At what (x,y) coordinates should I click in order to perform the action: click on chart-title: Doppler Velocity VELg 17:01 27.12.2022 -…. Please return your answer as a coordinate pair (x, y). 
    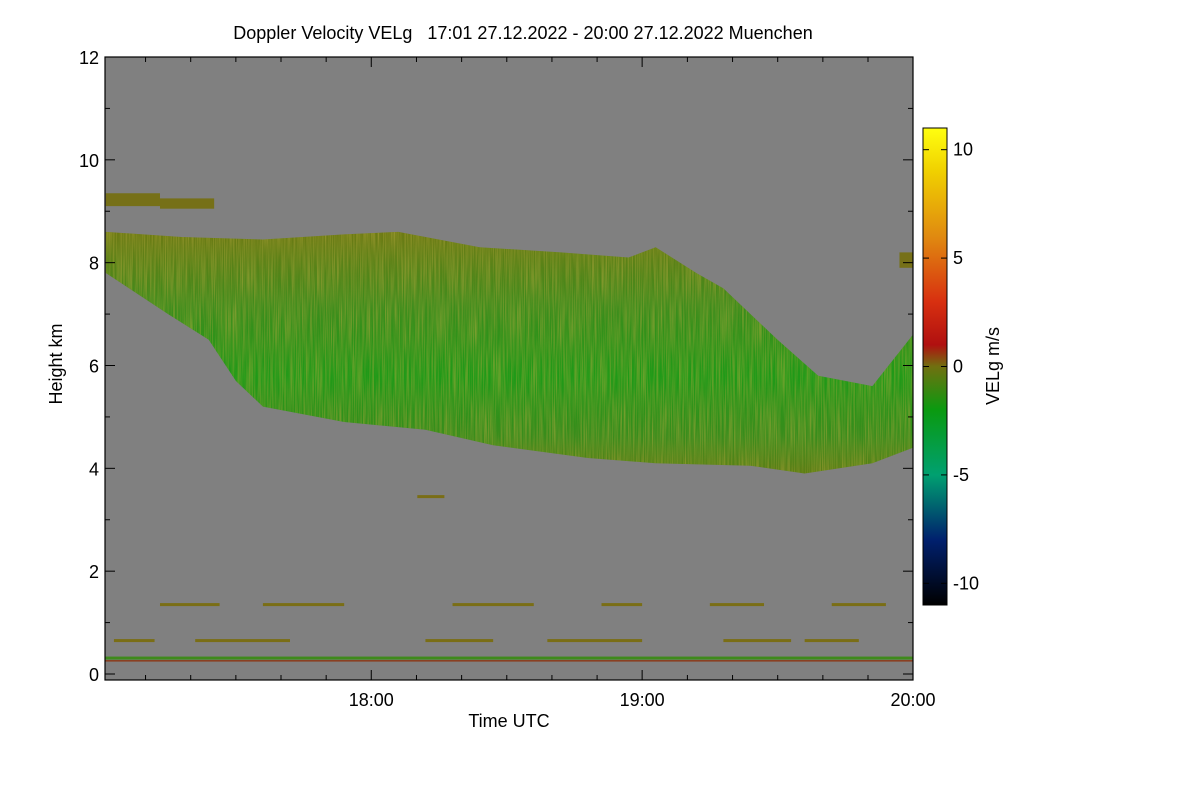
    Looking at the image, I should click on (522, 33).